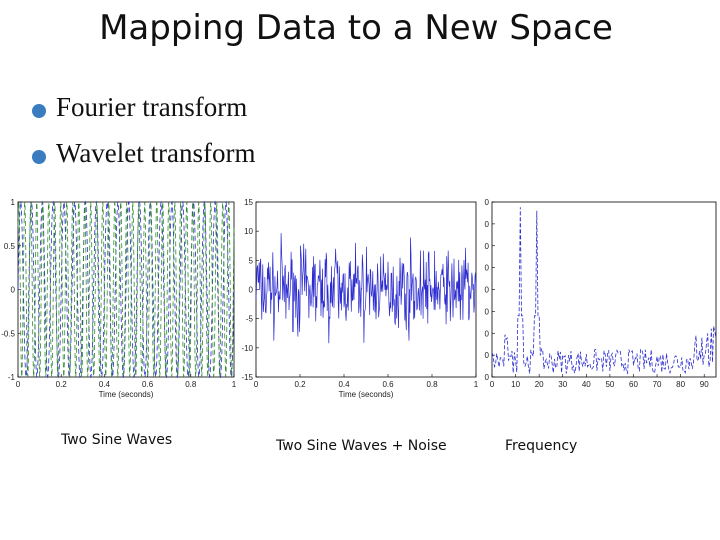 Image resolution: width=720 pixels, height=540 pixels. I want to click on x-tick-label: 60, so click(633, 384).